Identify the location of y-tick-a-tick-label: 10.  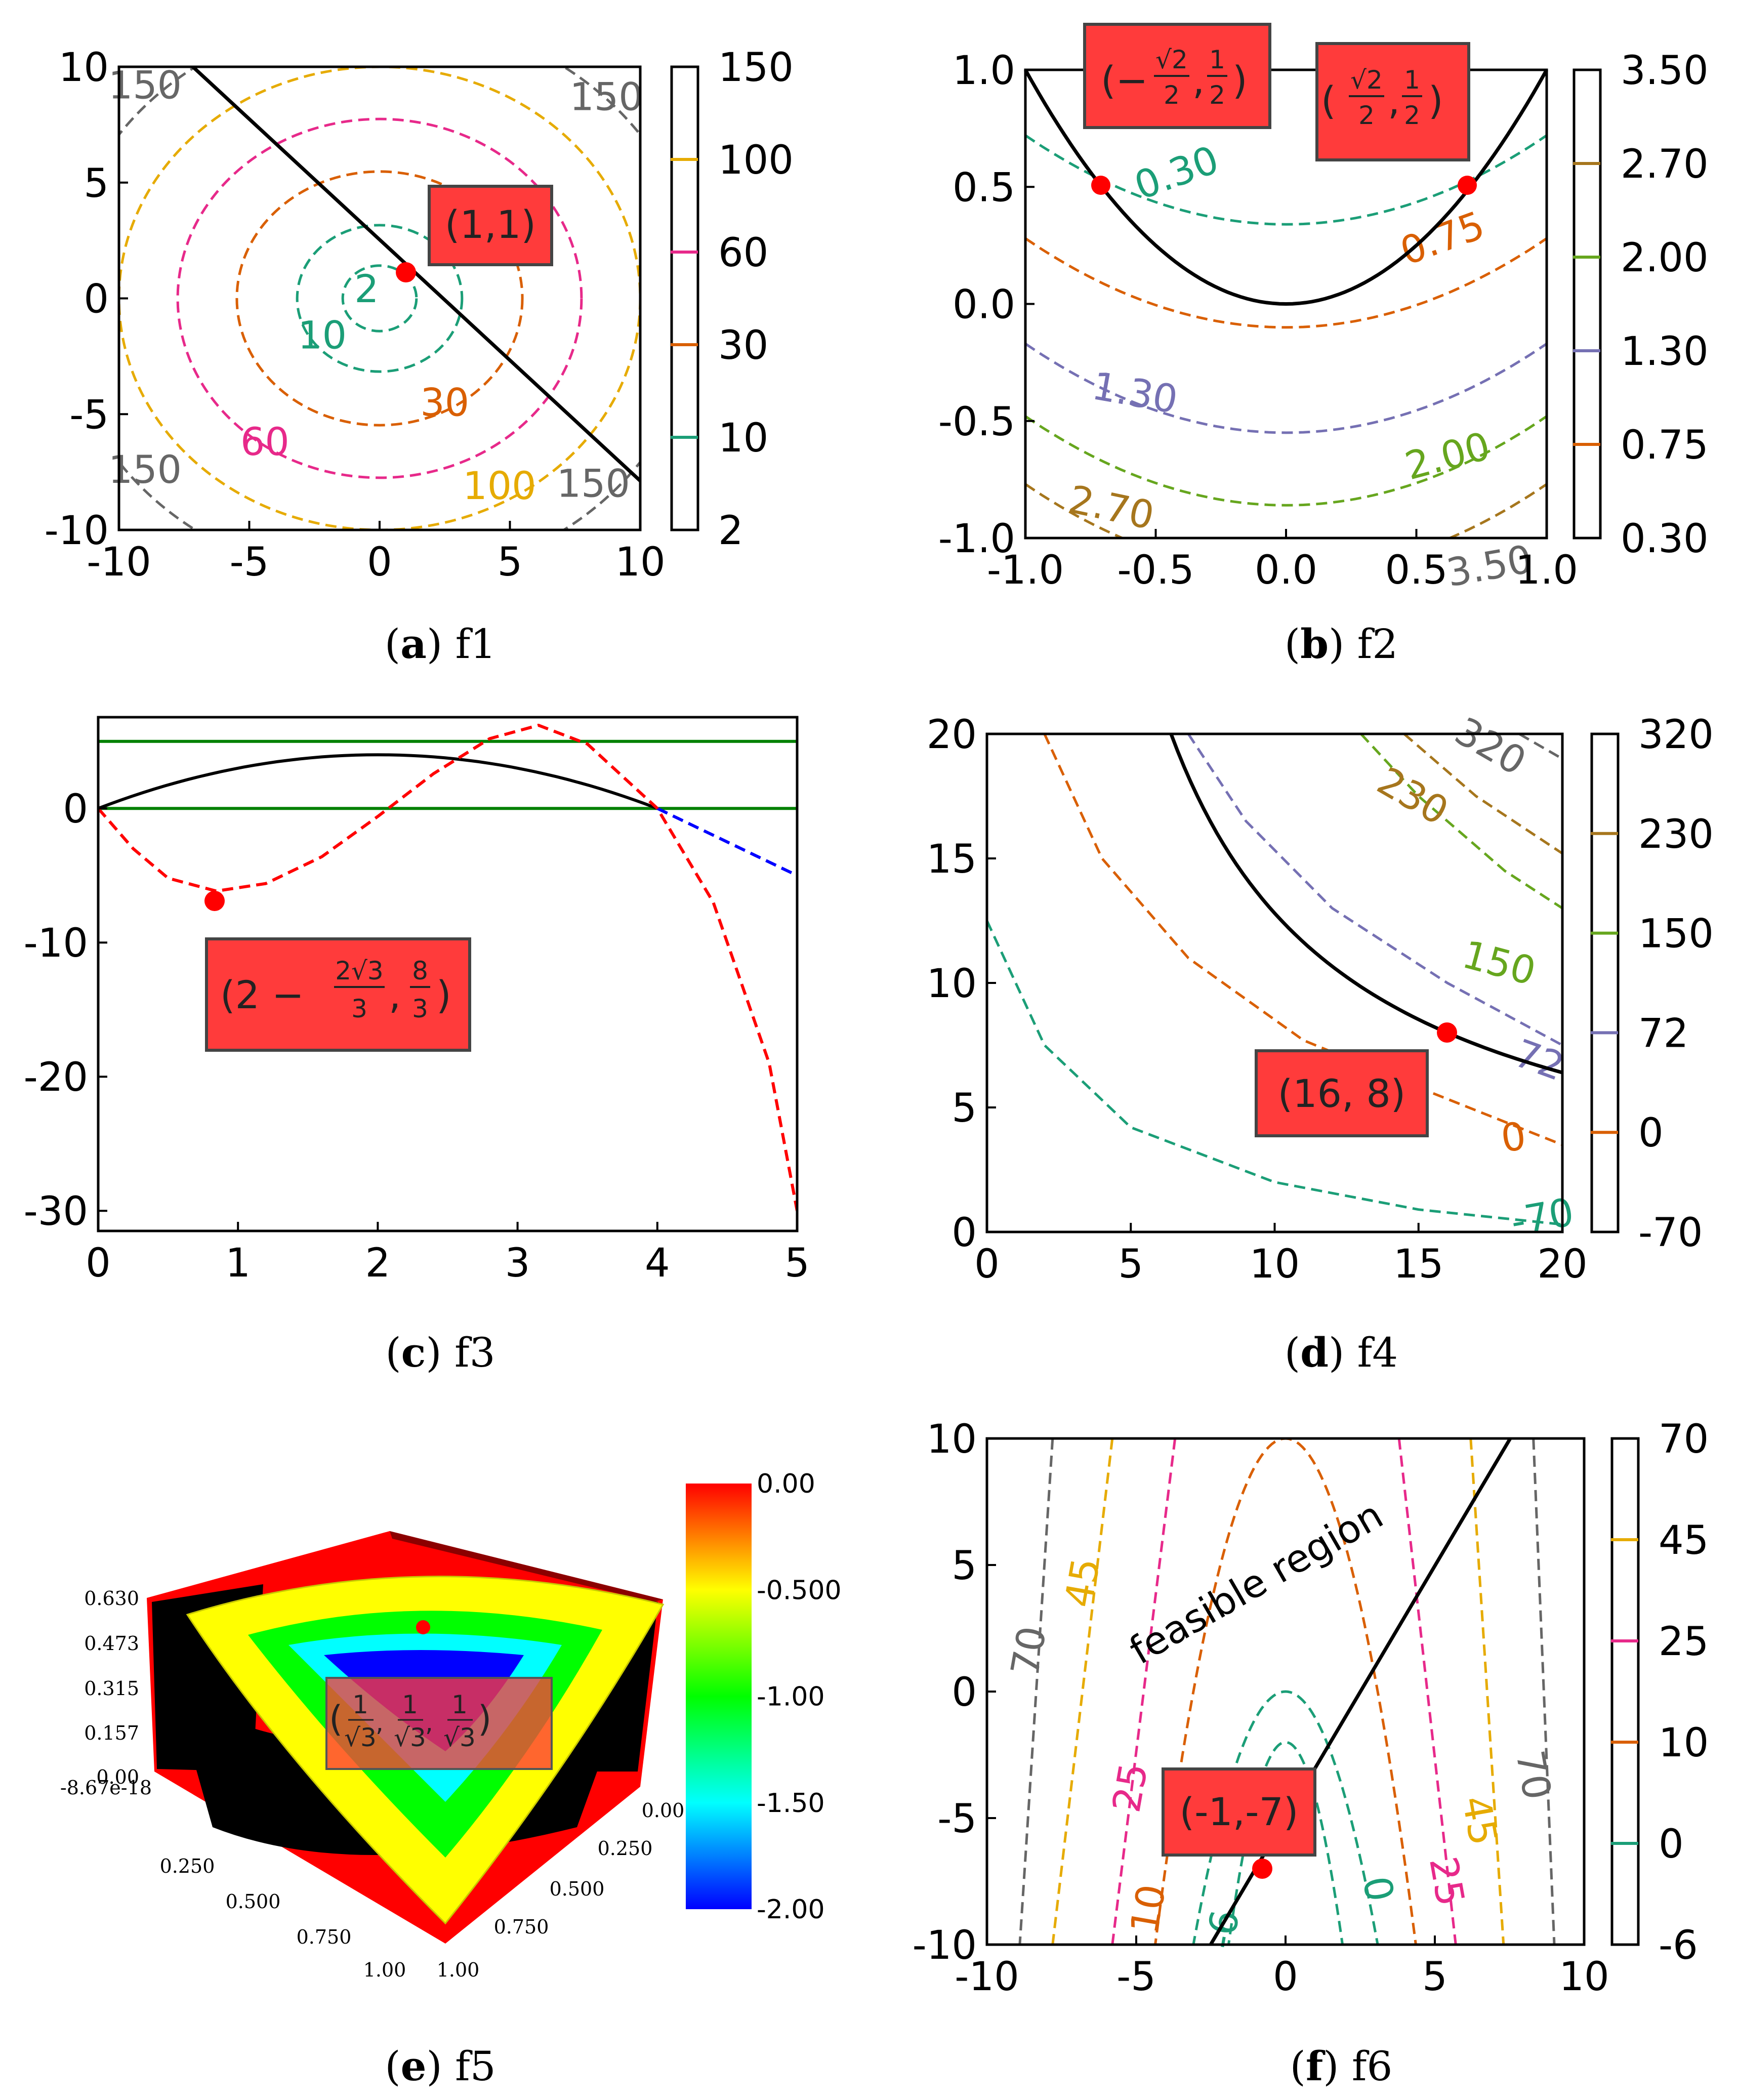
(84, 68).